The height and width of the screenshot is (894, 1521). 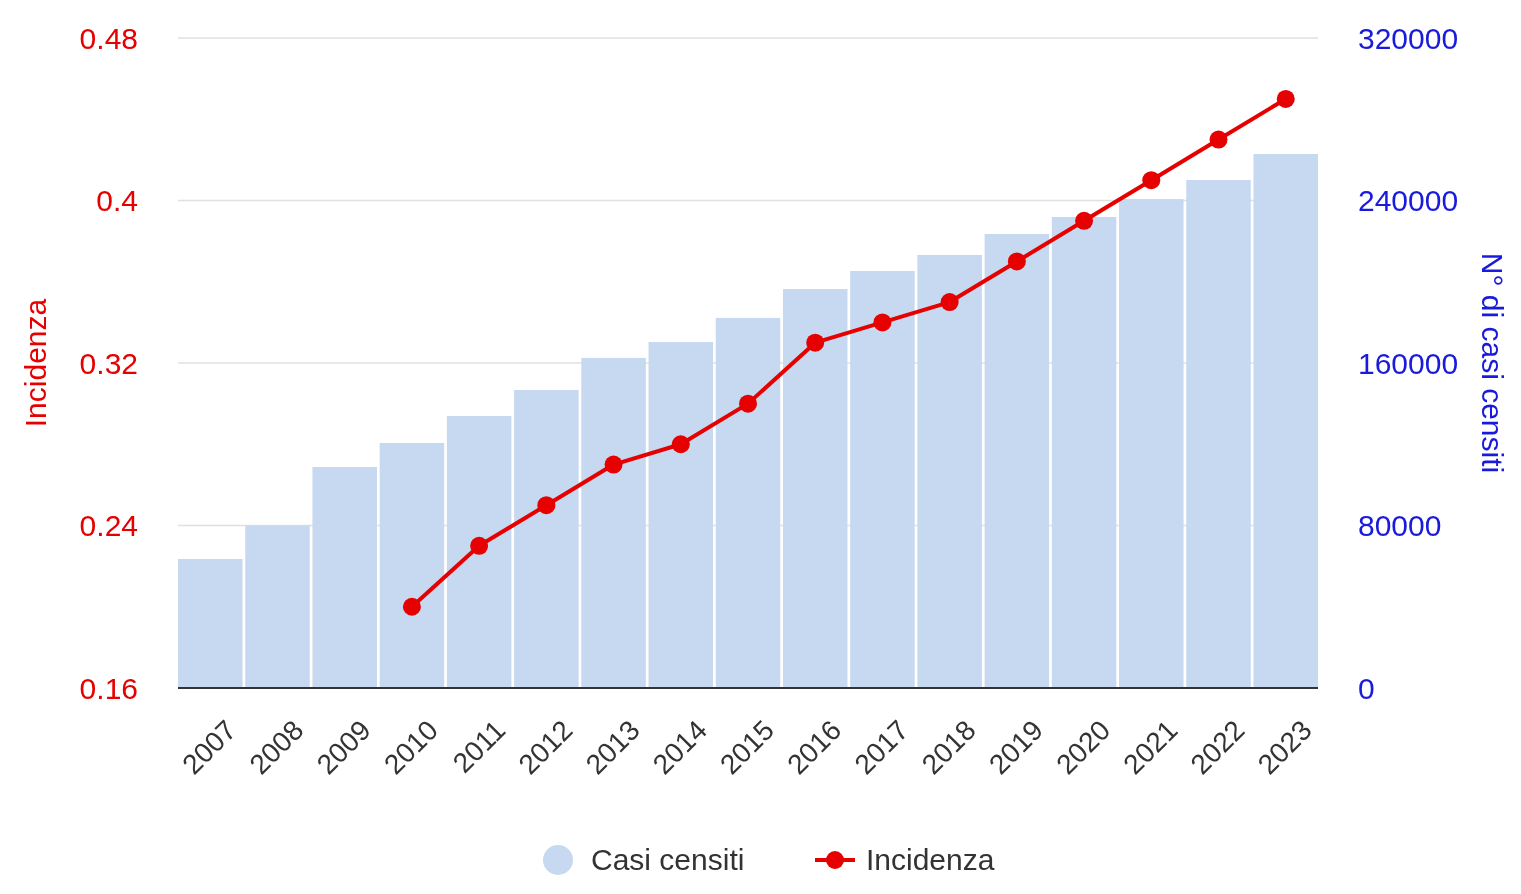 I want to click on legend-label: Incidenza, so click(x=930, y=859).